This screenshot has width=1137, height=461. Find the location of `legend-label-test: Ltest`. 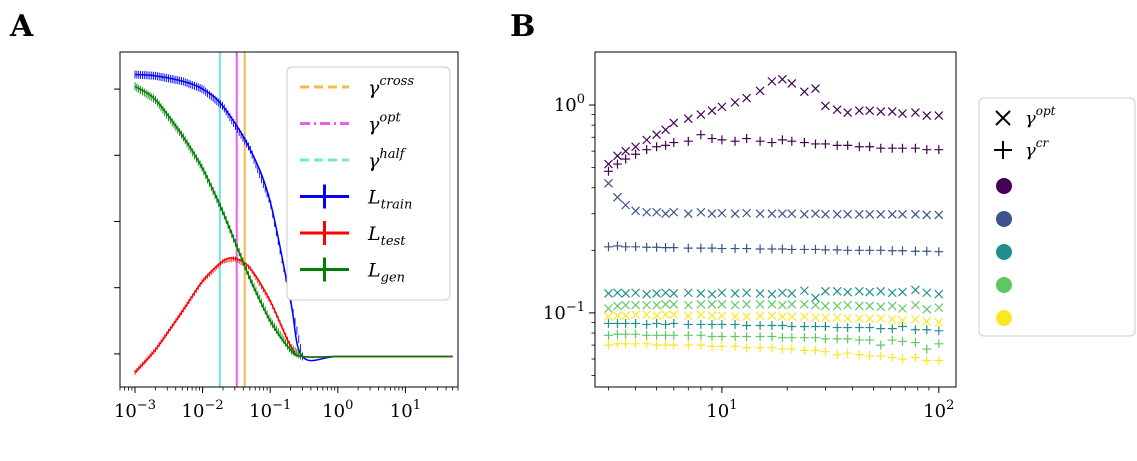

legend-label-test: Ltest is located at coordinates (386, 236).